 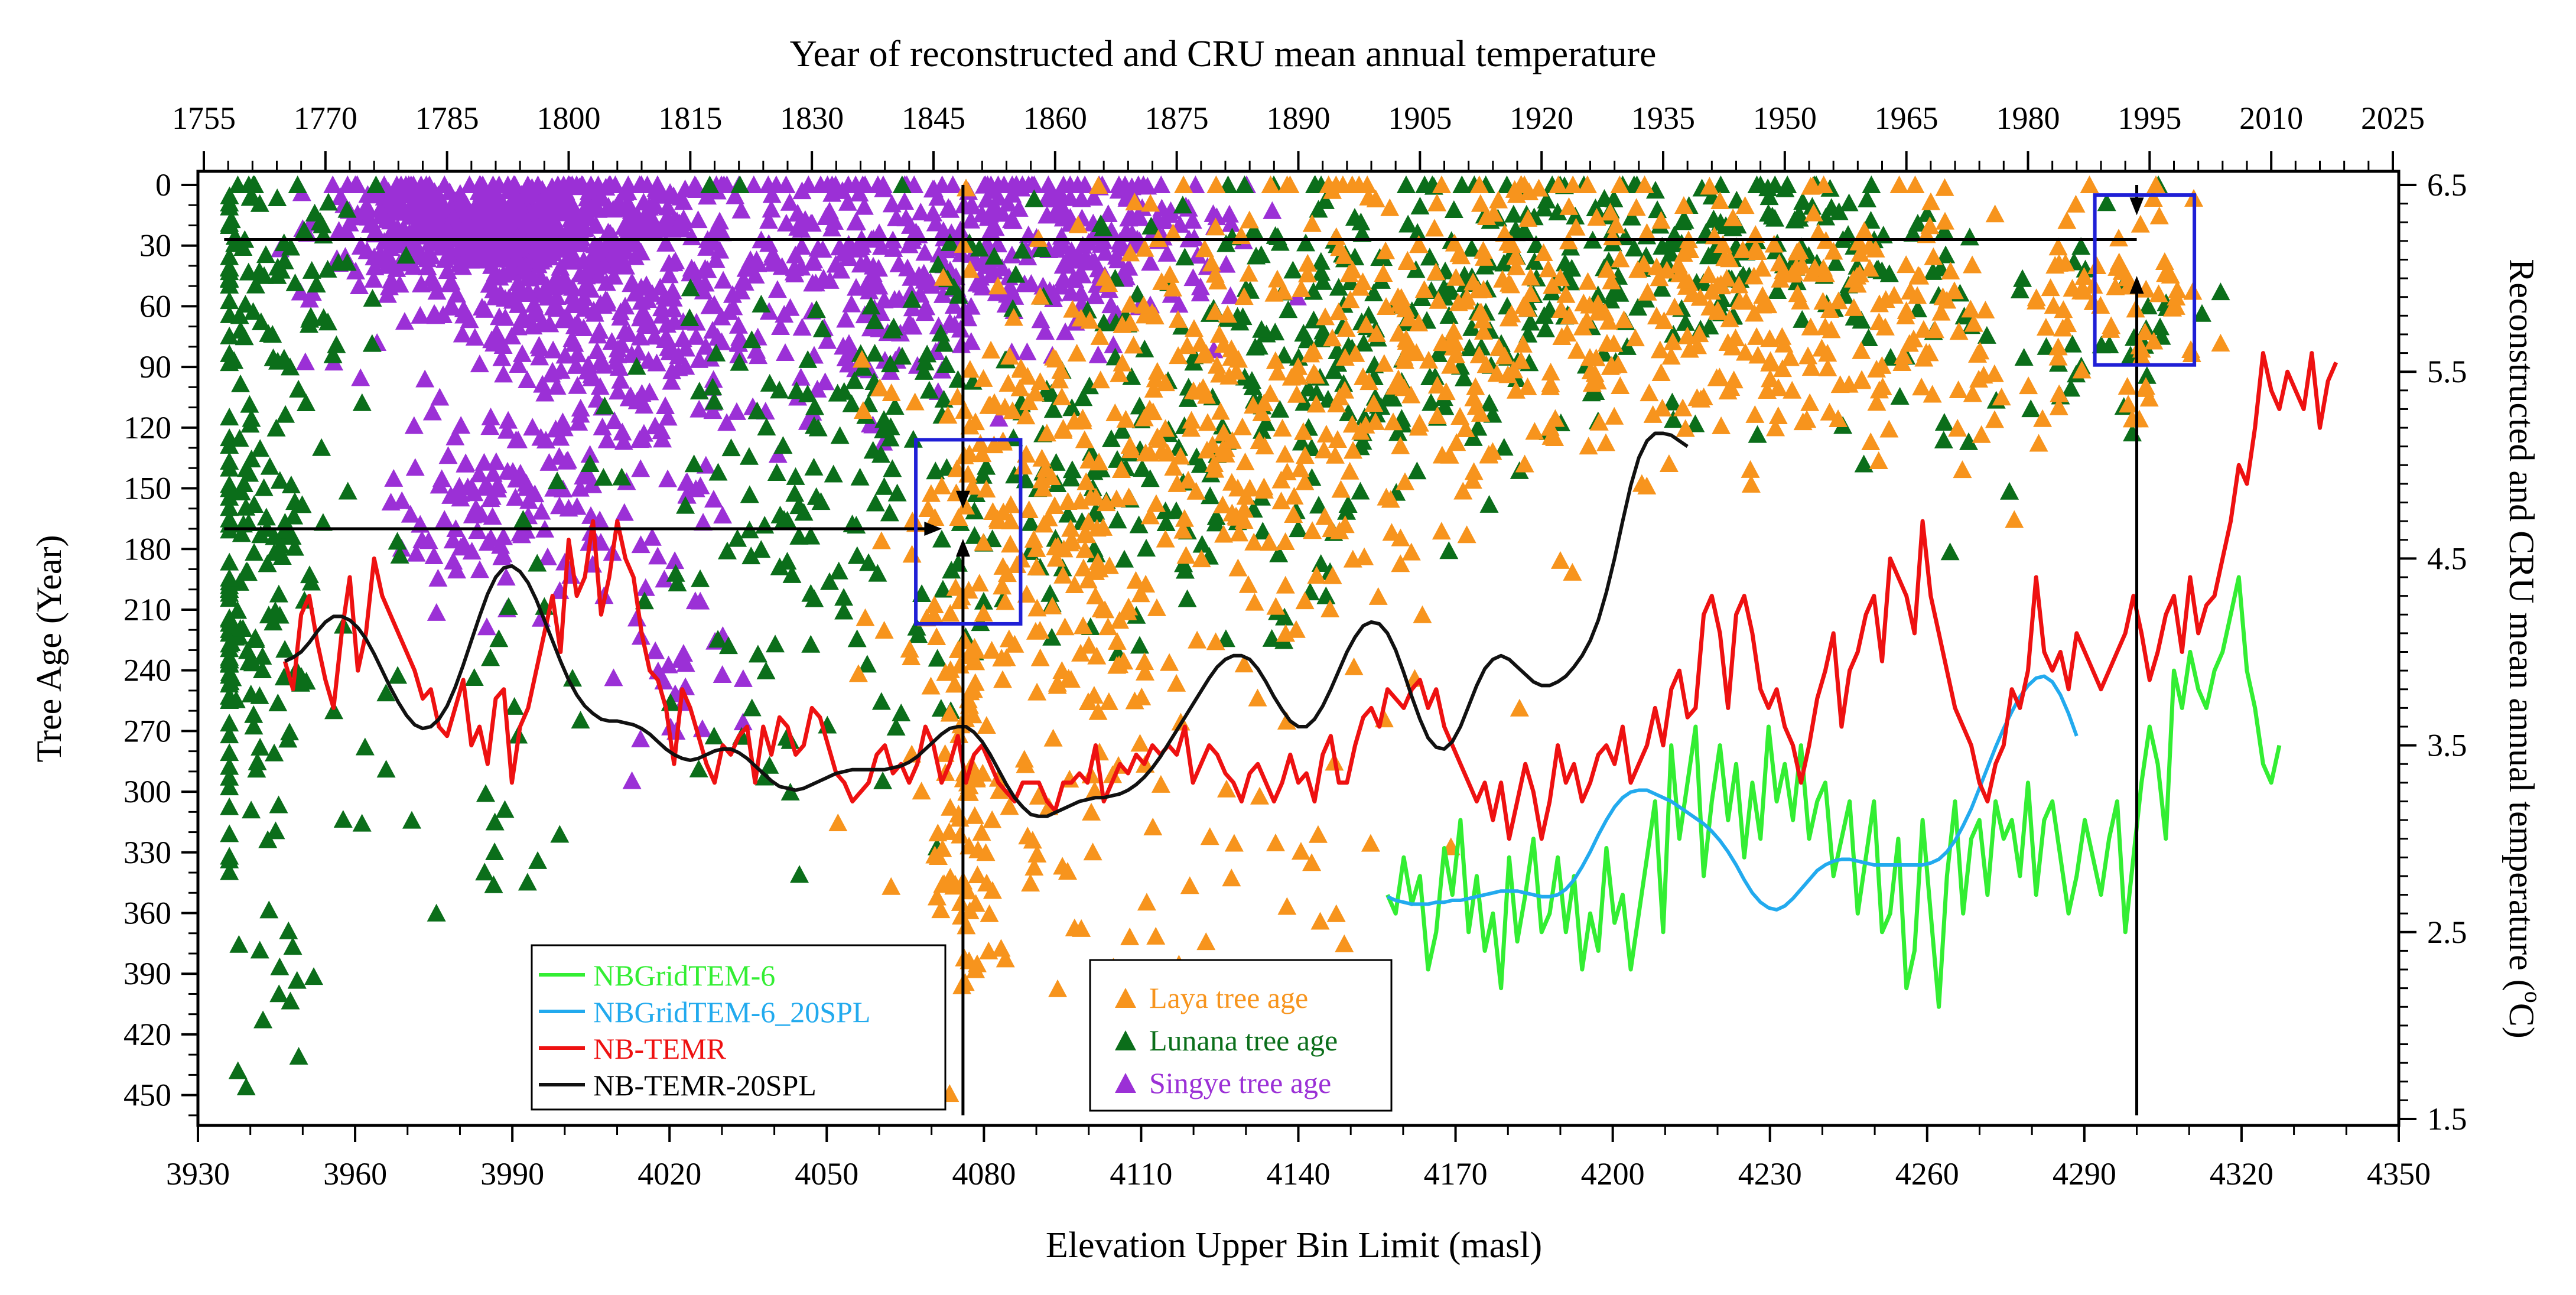 I want to click on top-tick-label: 1785, so click(x=447, y=118).